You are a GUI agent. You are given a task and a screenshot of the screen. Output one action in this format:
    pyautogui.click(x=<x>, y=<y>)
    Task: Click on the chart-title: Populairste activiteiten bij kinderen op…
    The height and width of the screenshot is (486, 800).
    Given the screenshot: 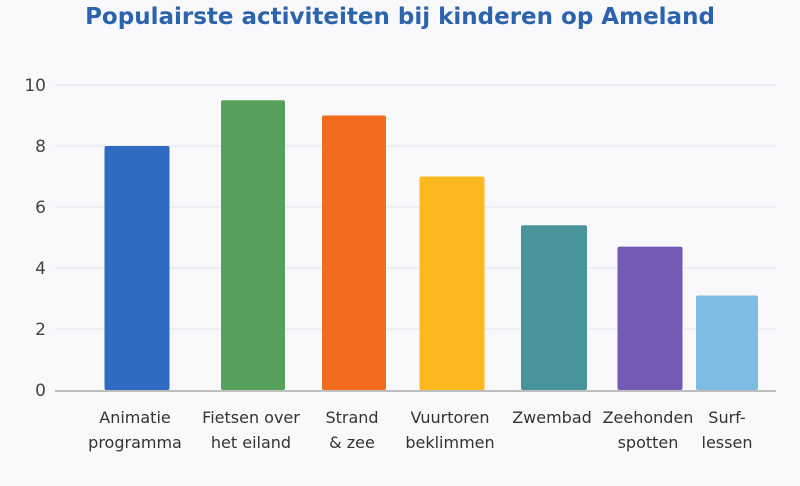 What is the action you would take?
    pyautogui.click(x=400, y=17)
    